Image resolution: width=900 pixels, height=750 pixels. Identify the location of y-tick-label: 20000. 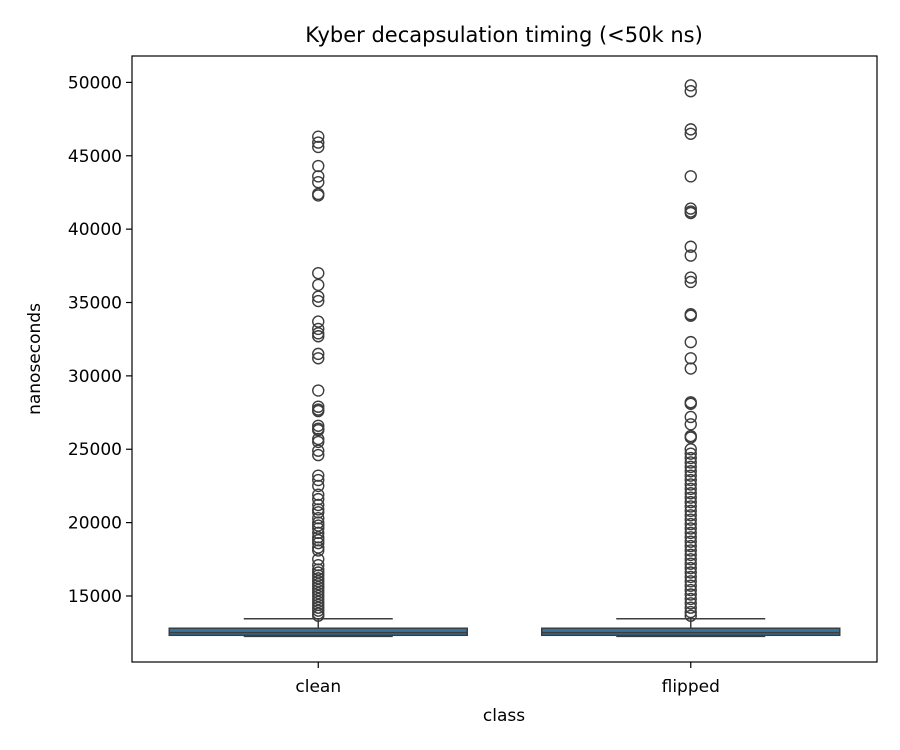
(95, 524).